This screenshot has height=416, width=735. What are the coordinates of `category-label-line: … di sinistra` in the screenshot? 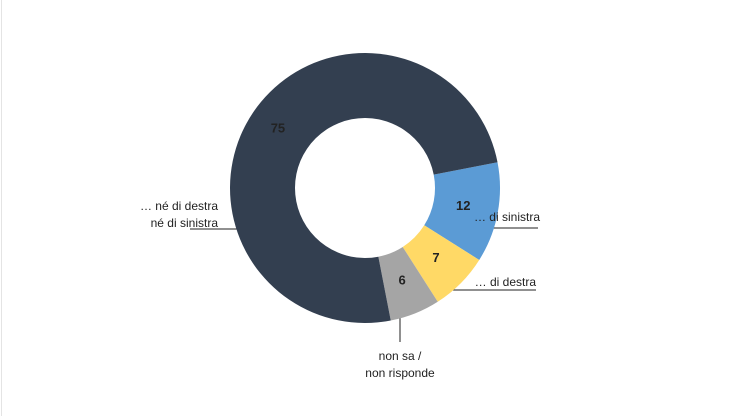 It's located at (507, 217).